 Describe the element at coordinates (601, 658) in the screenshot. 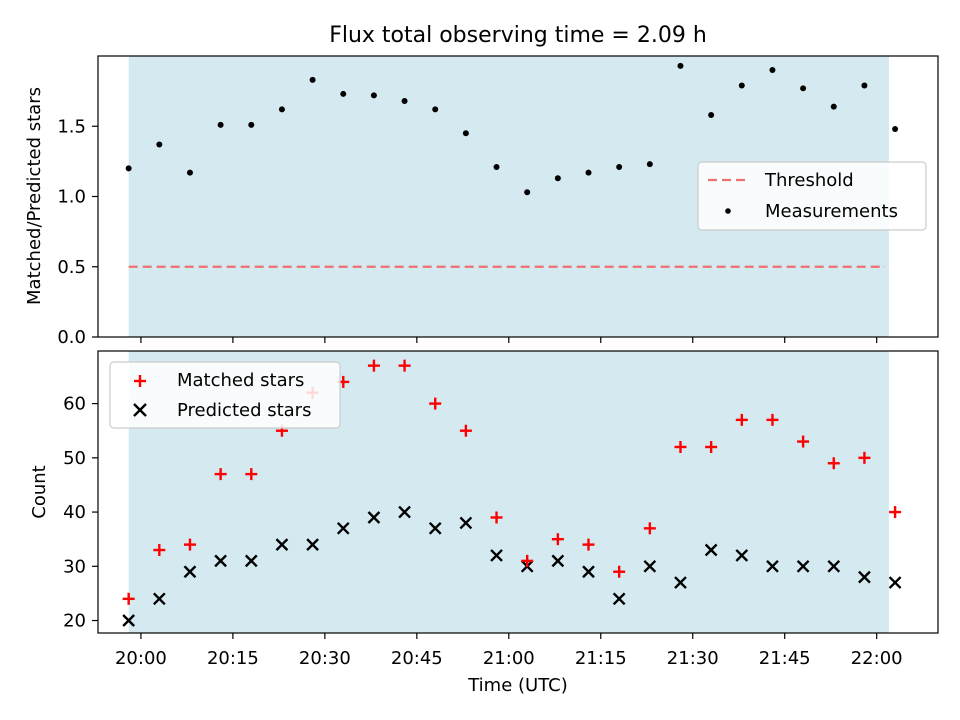

I see `x-tick-label: 21:15` at that location.